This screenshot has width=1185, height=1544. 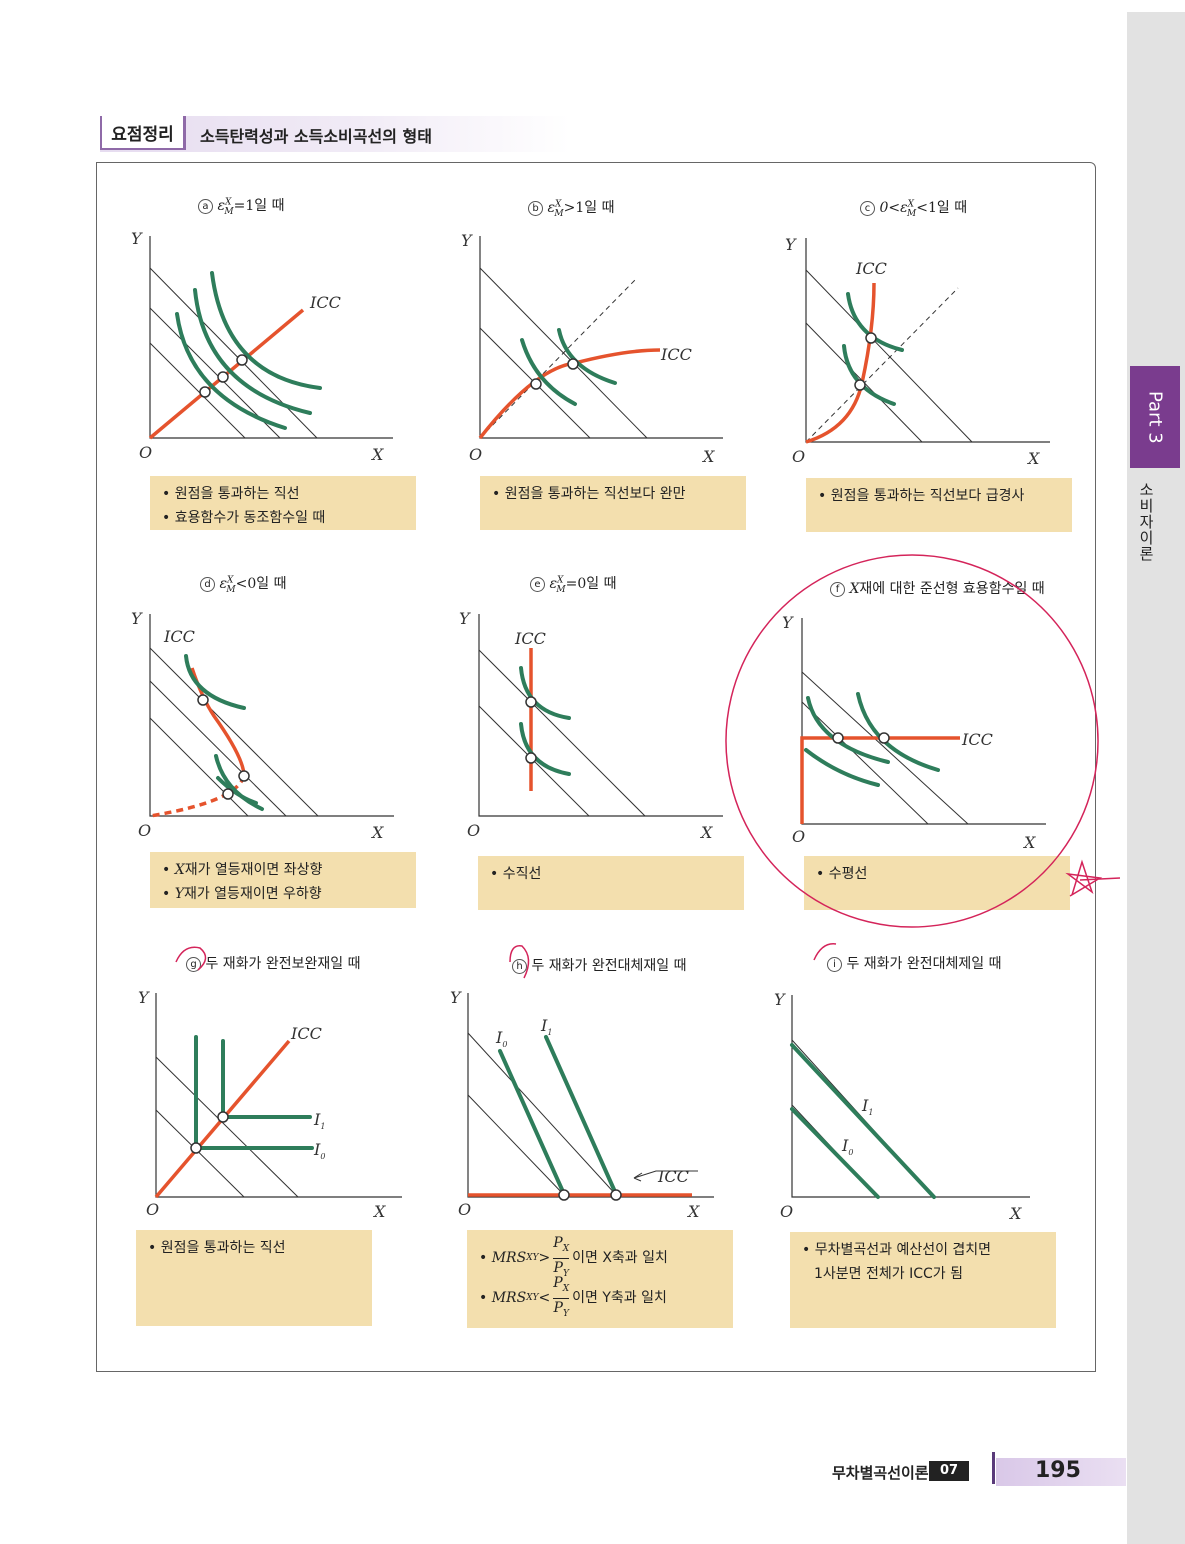 I want to click on note-a: • 원점을 통과하는 직선 • 효용함수가 동조함수일 때, so click(x=283, y=503).